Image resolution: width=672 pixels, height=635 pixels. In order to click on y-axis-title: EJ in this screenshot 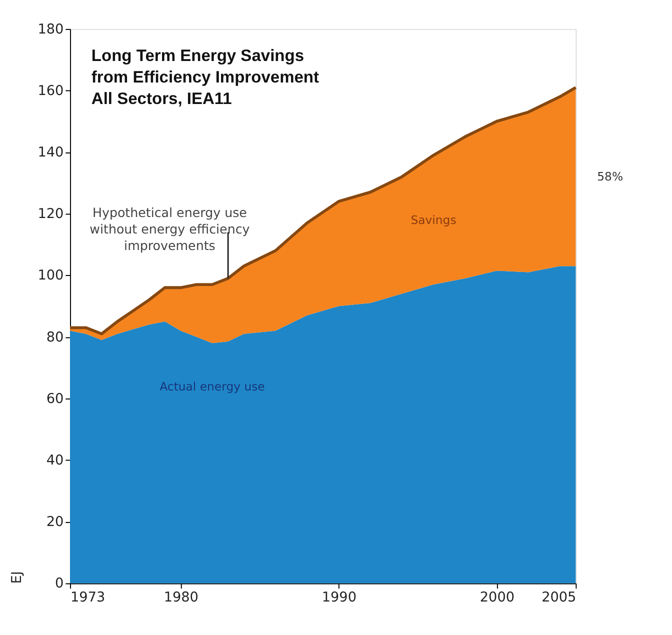, I will do `click(17, 577)`.